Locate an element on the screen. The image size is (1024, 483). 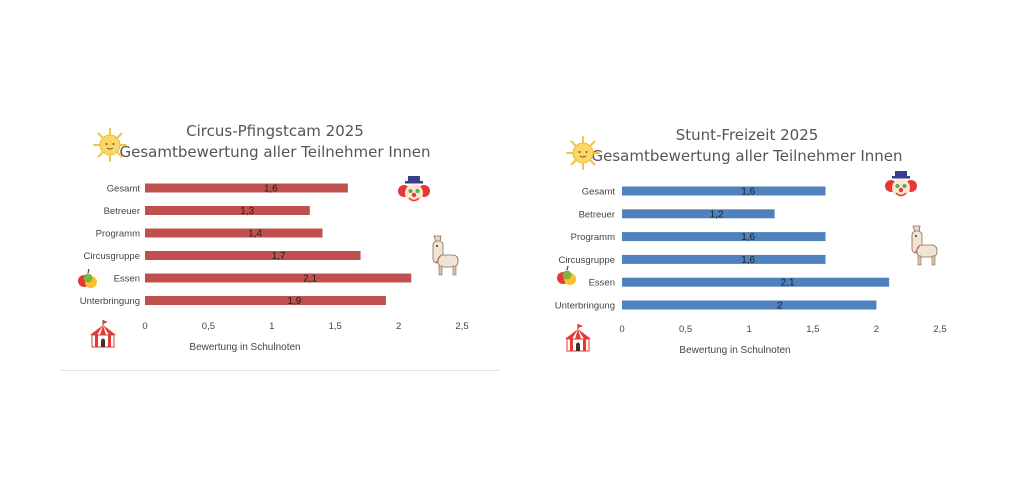
data-label: 1,2 is located at coordinates (717, 214).